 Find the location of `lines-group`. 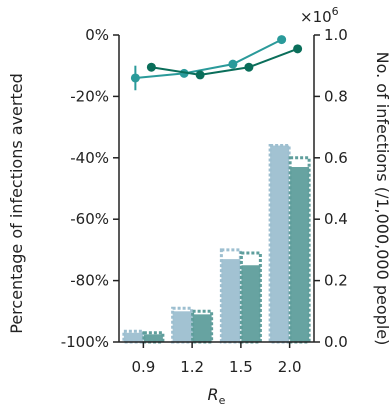

lines-group is located at coordinates (216, 63).